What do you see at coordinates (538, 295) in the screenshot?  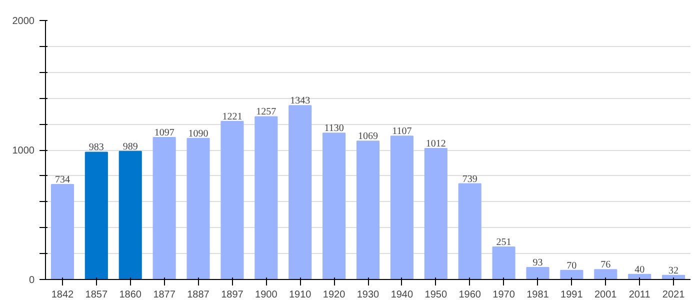 I see `x-tick-label: 1981` at bounding box center [538, 295].